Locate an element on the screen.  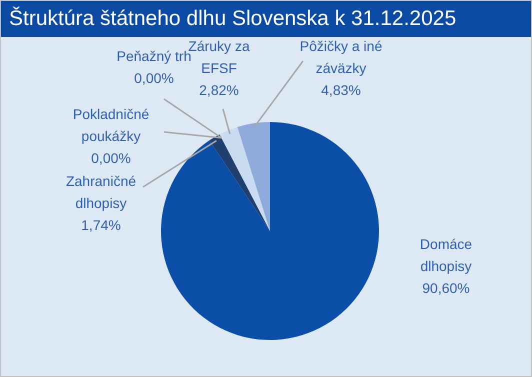
chart-title: Štruktúra štátneho dlhu Slovenska k 31.12.2025 is located at coordinates (266, 19).